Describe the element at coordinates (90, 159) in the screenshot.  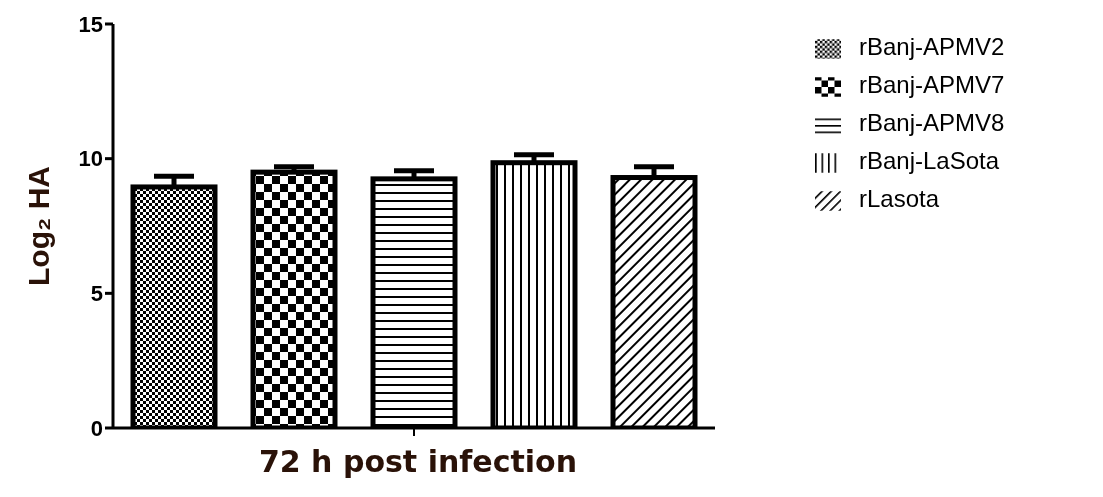
I see `y-tick-label: 10` at that location.